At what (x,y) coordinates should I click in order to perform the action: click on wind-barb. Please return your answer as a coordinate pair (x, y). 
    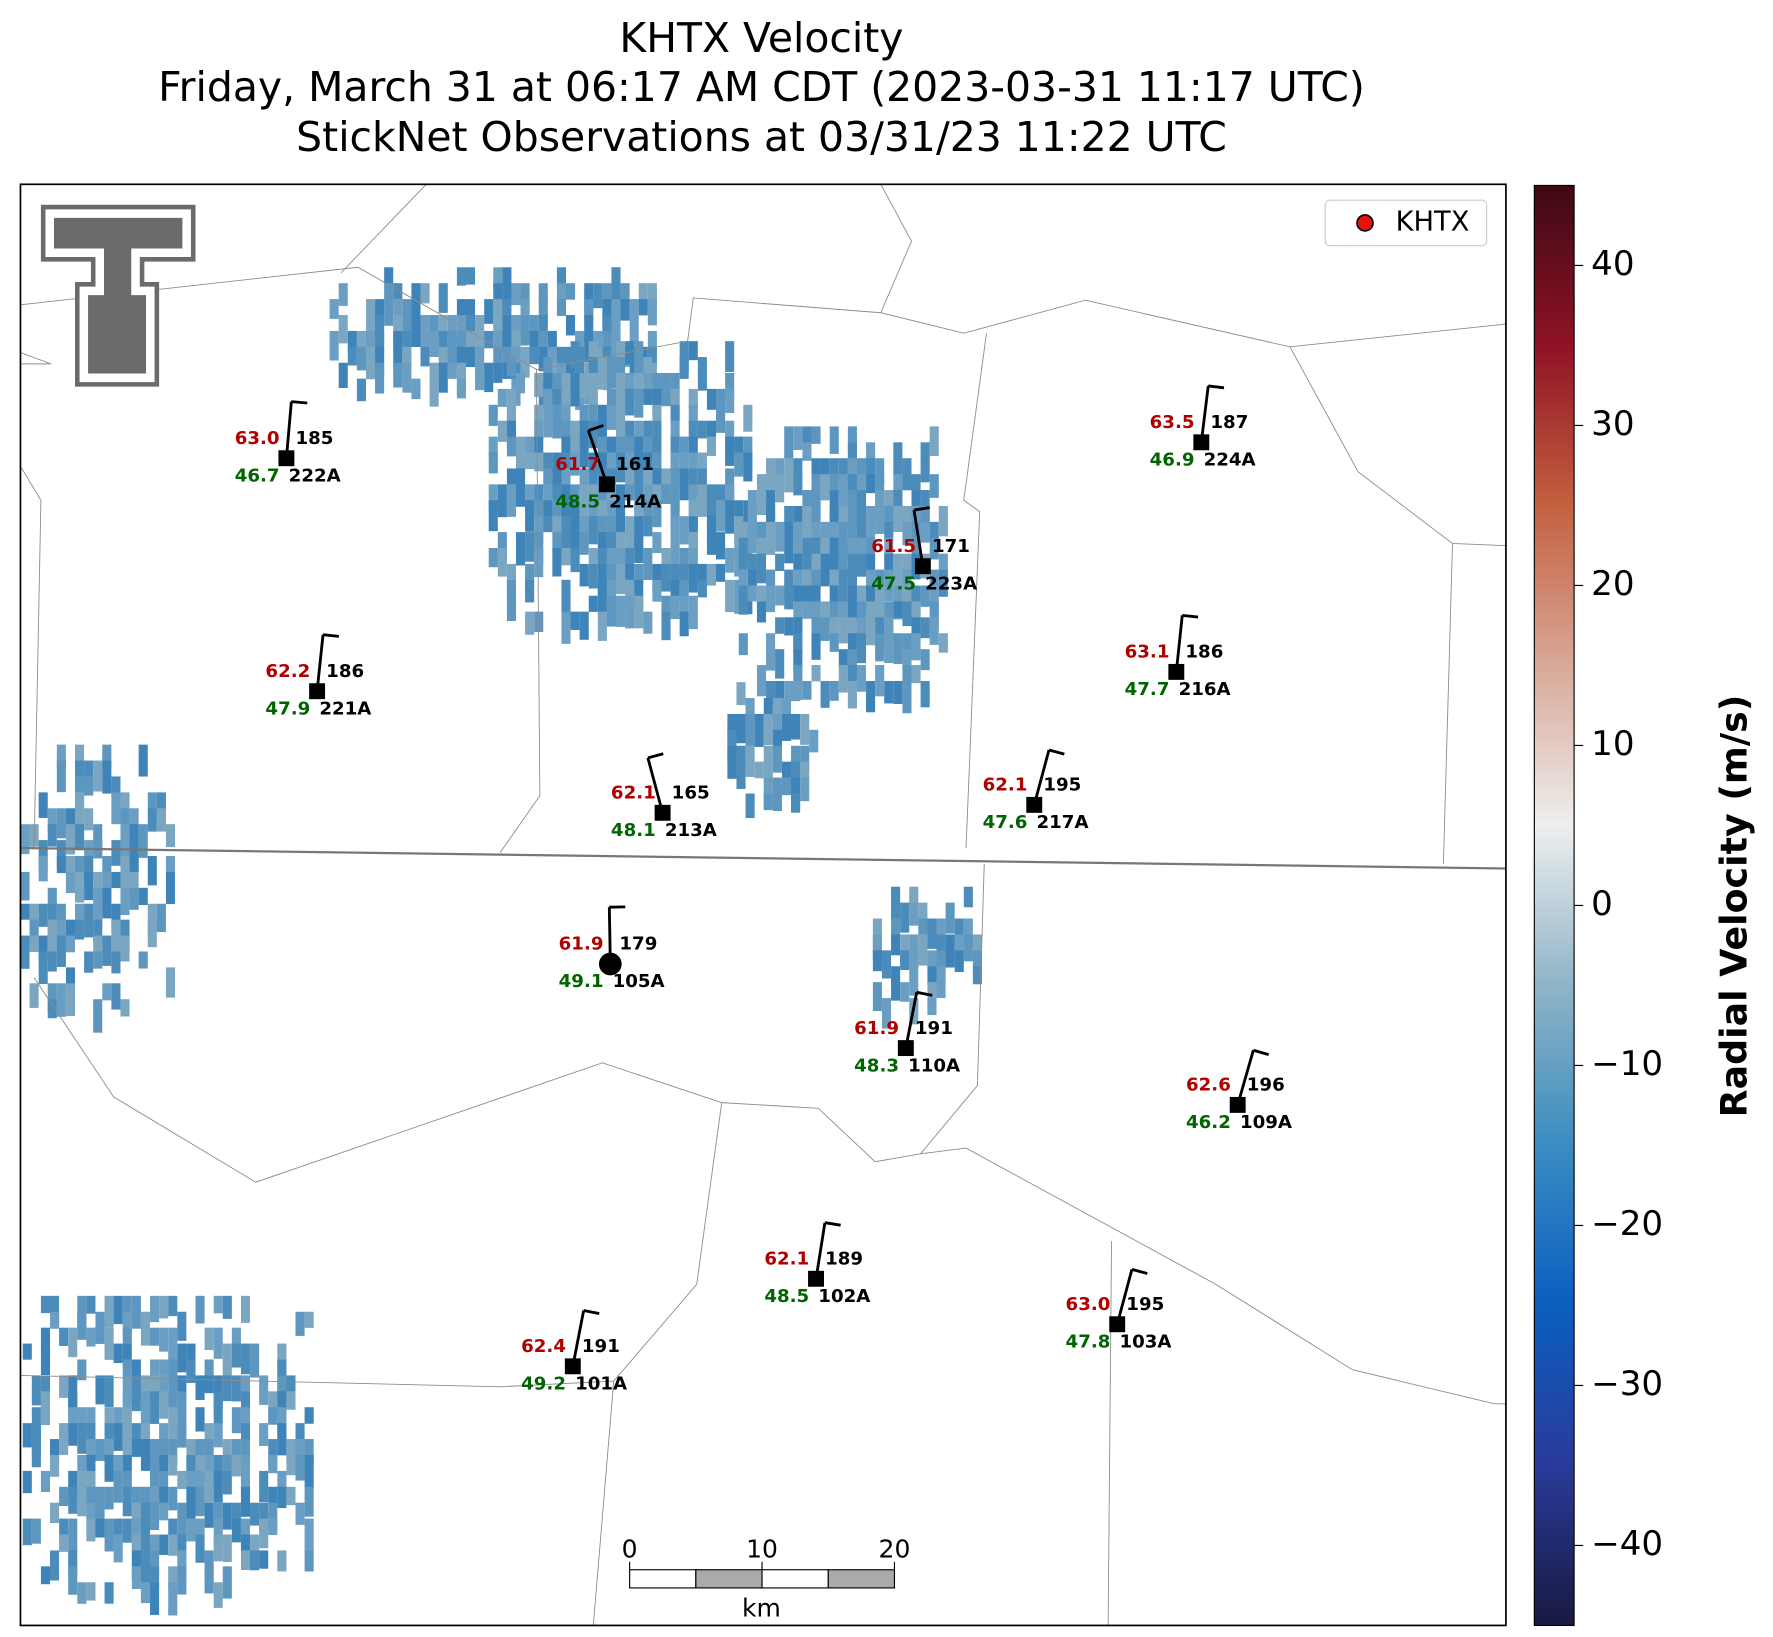
    Looking at the image, I should click on (288, 430).